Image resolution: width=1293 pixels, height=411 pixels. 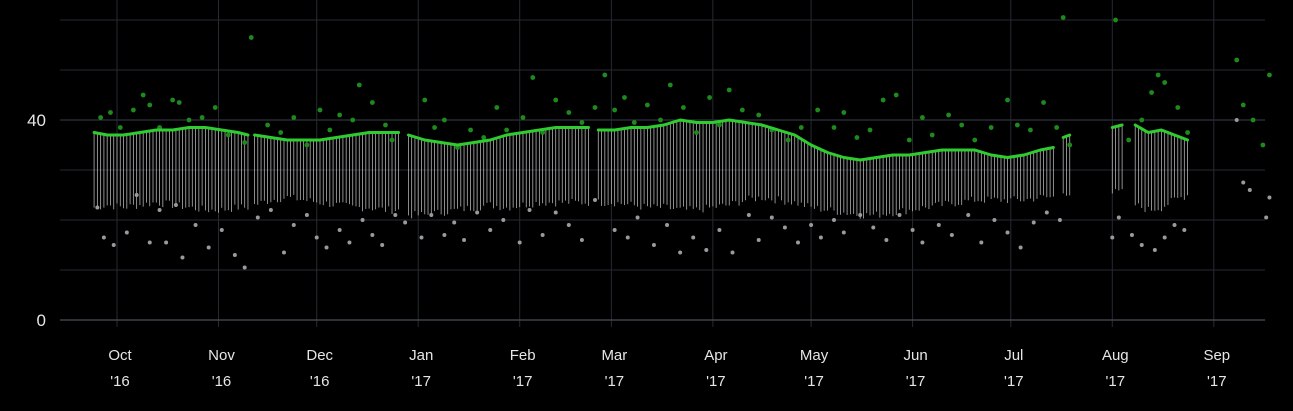 I want to click on y-tick-label: 0, so click(x=41, y=320).